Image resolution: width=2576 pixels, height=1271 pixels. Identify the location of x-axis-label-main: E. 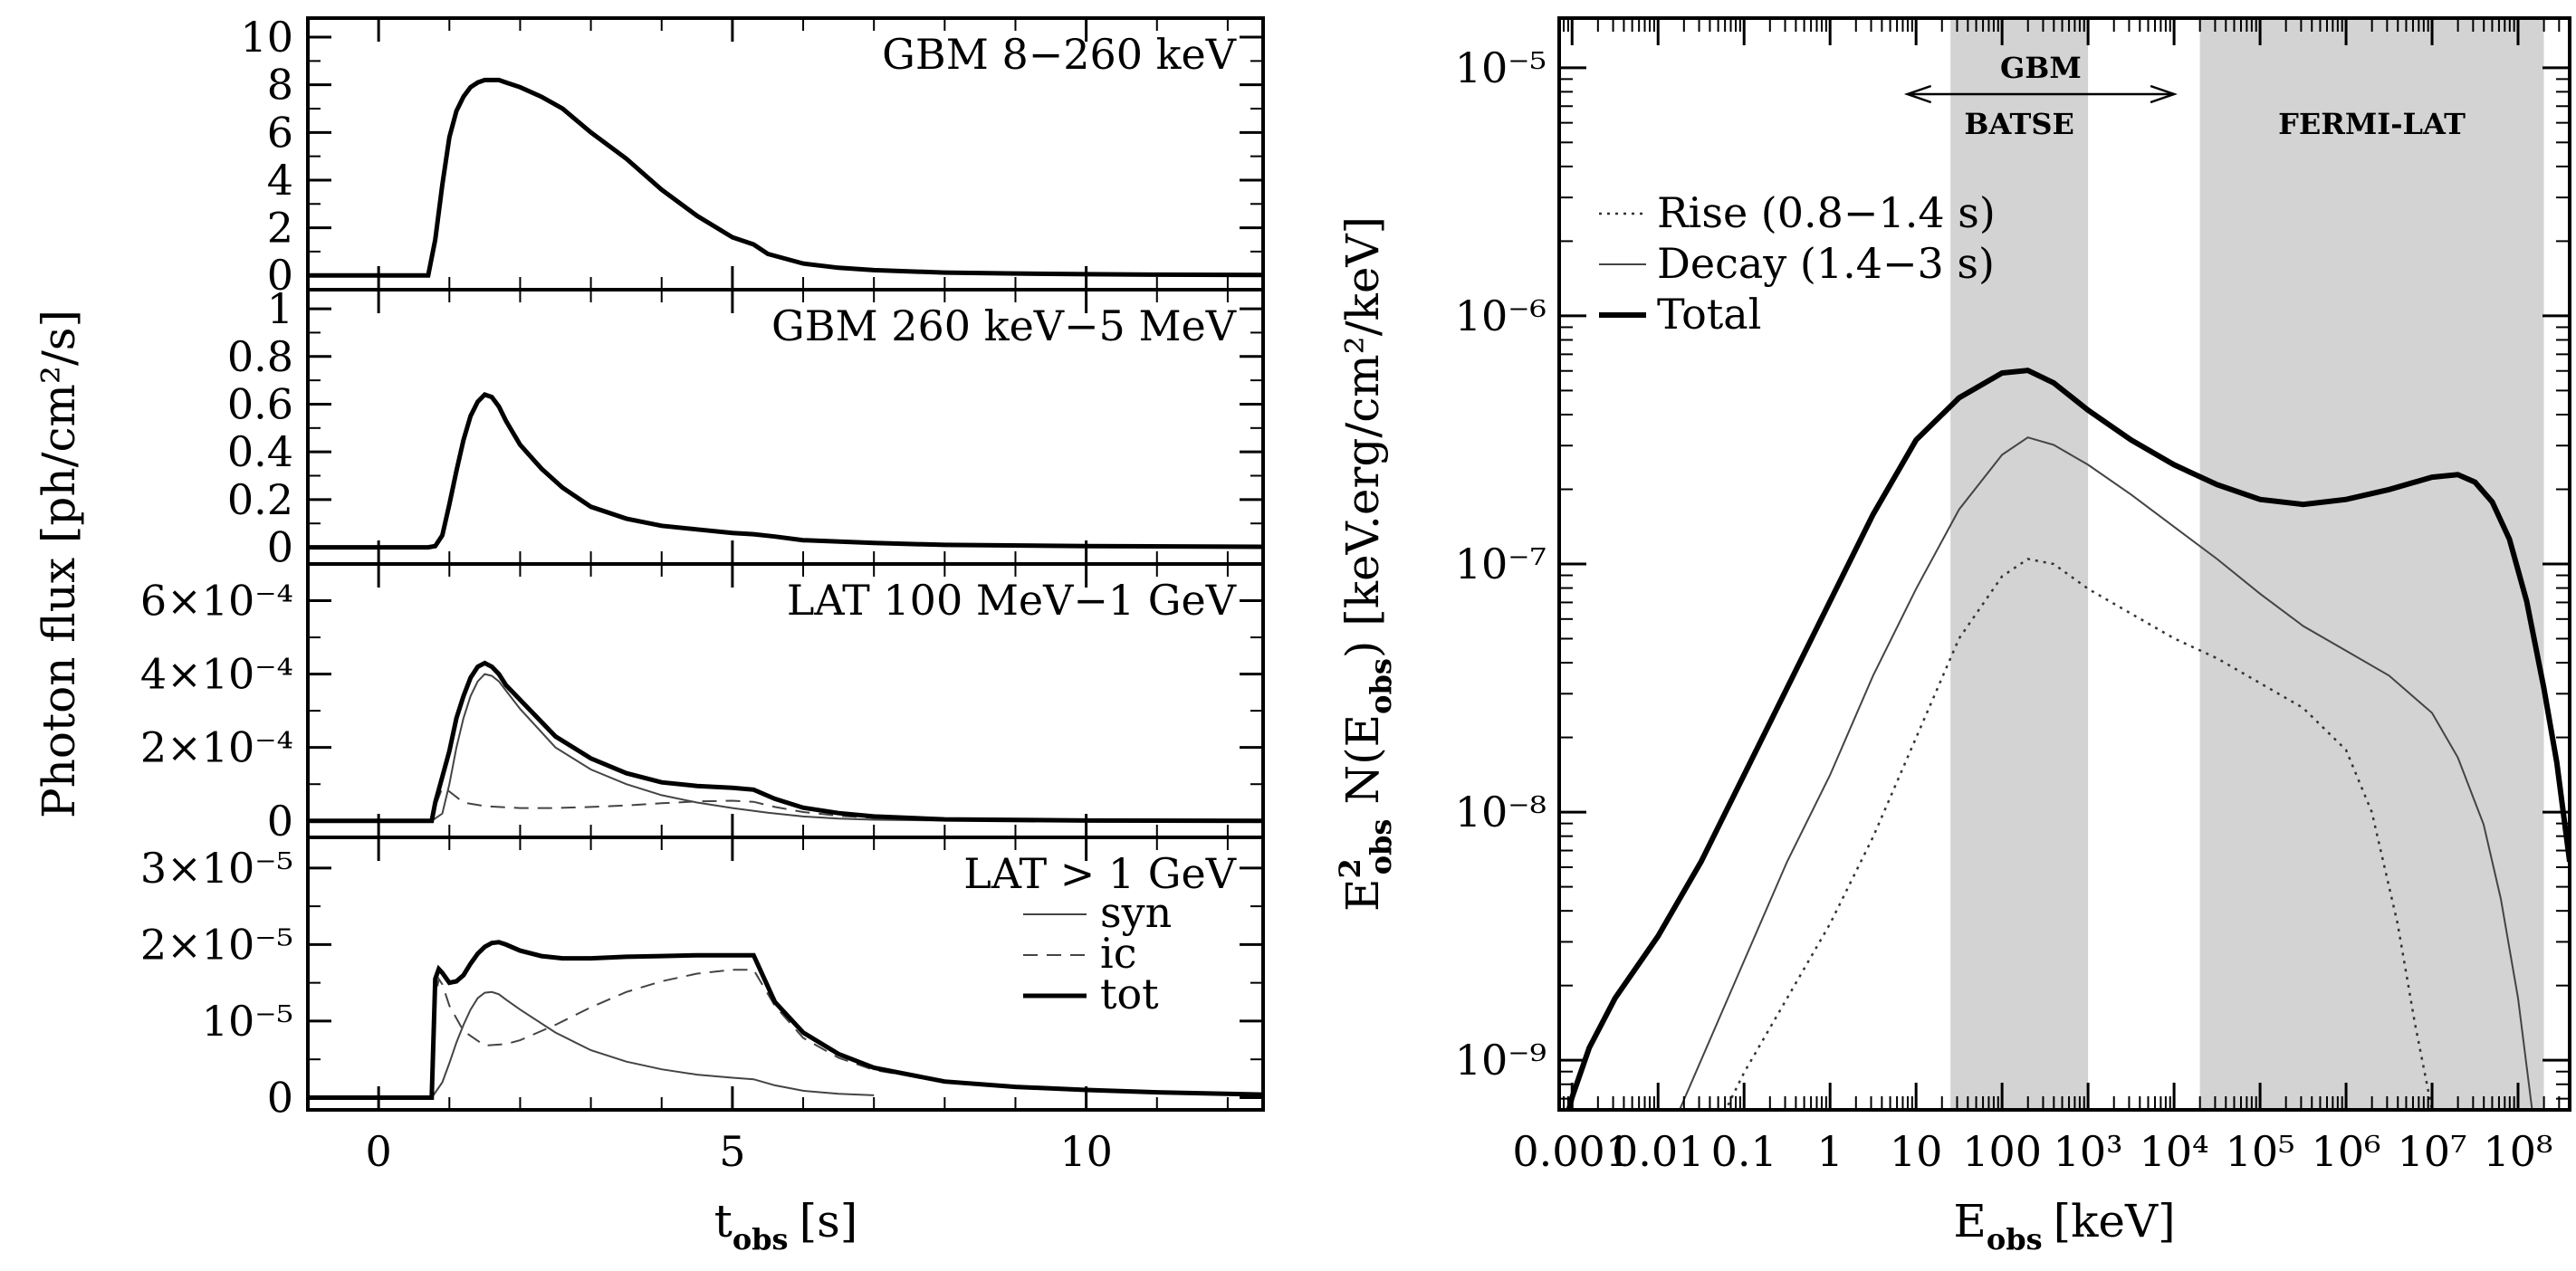
(1970, 1221).